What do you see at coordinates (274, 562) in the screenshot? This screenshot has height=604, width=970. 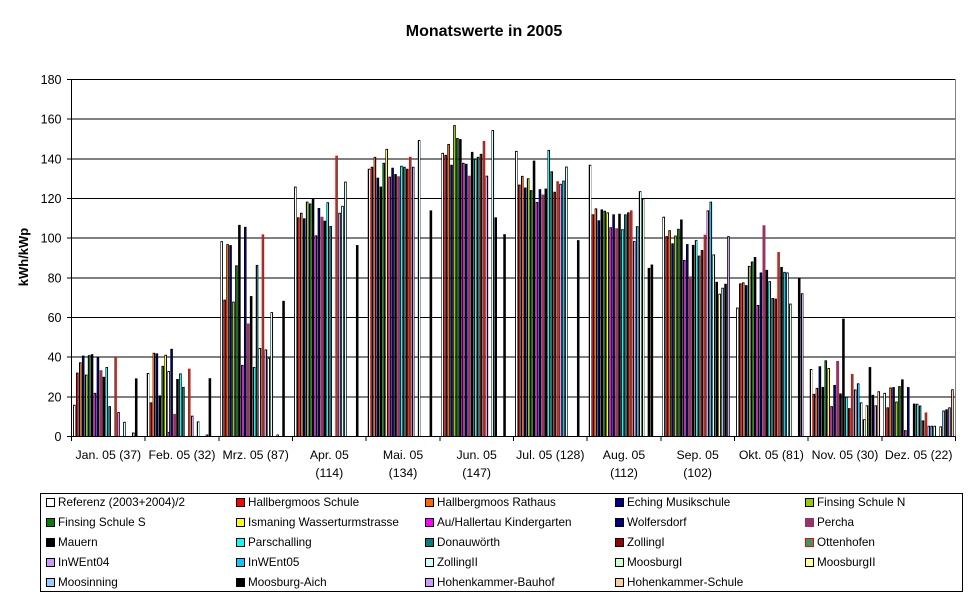 I see `svg-text: InWEnt05` at bounding box center [274, 562].